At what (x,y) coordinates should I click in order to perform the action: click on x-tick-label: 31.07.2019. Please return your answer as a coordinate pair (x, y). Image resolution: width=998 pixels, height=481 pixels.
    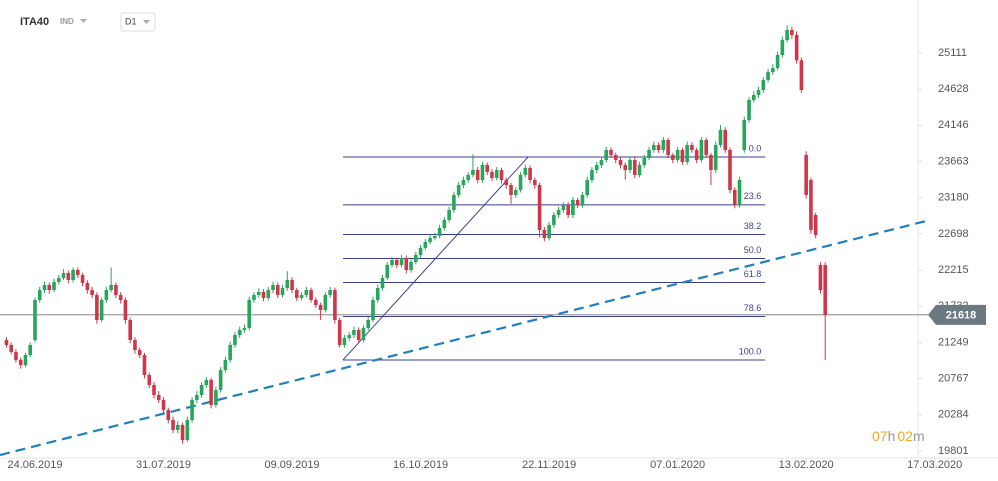
    Looking at the image, I should click on (163, 465).